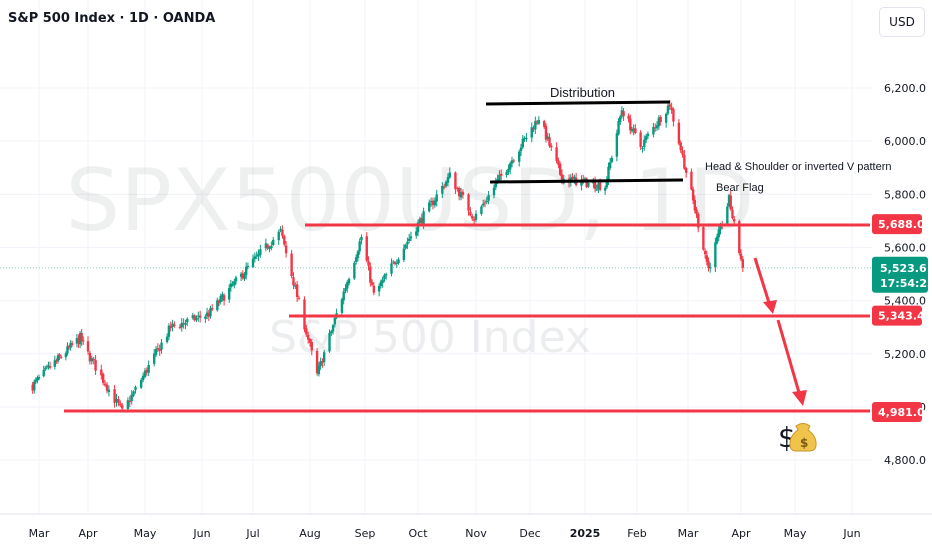  What do you see at coordinates (309, 533) in the screenshot?
I see `x-tick-label: Aug` at bounding box center [309, 533].